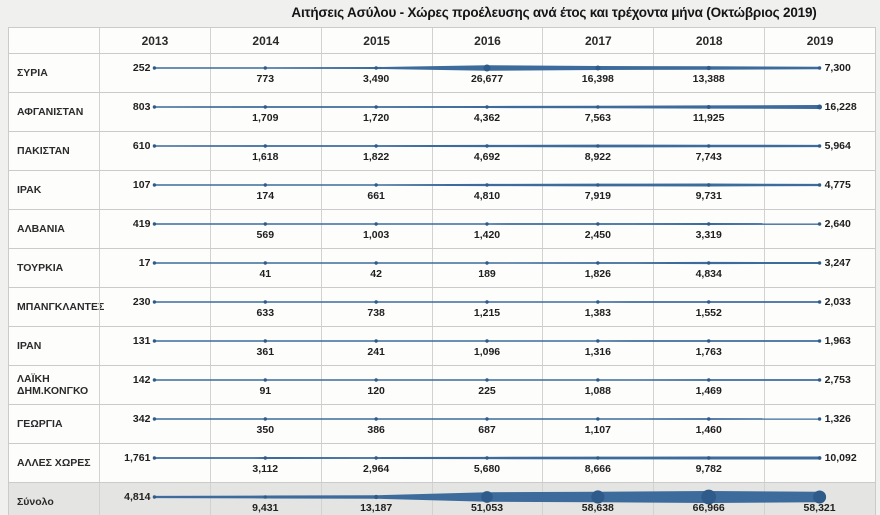  I want to click on sparkline: 1,761 3,112 2,964 5,680 8,666 9,782 10,092, so click(487, 463).